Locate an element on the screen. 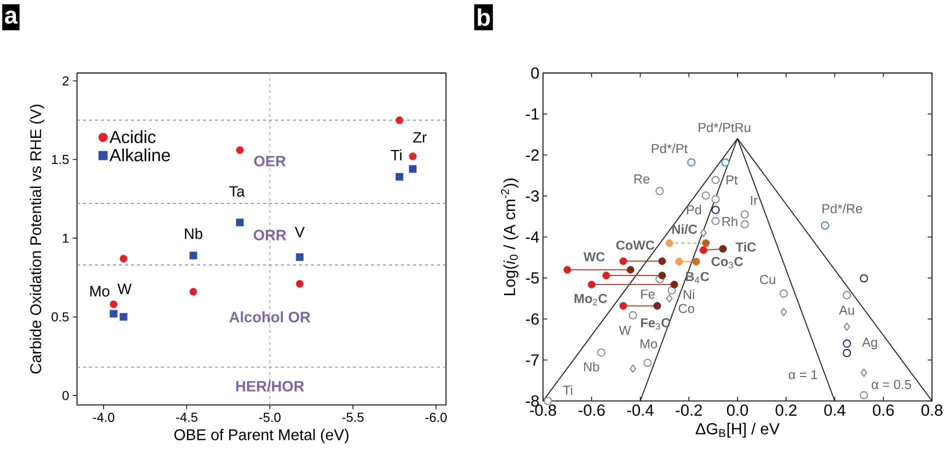 Image resolution: width=949 pixels, height=465 pixels. annotation: Au is located at coordinates (846, 310).